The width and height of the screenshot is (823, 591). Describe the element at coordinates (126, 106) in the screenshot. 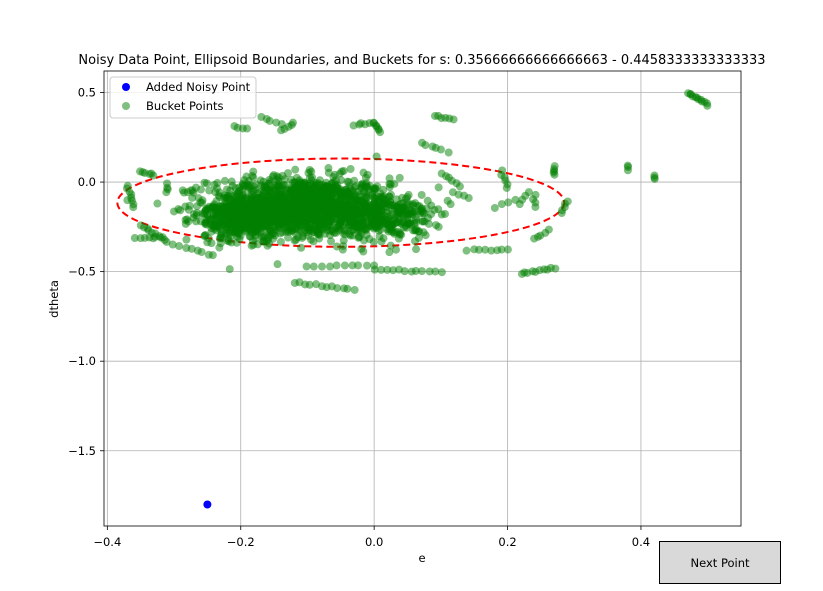

I see `legend-marker-bucket-points` at that location.